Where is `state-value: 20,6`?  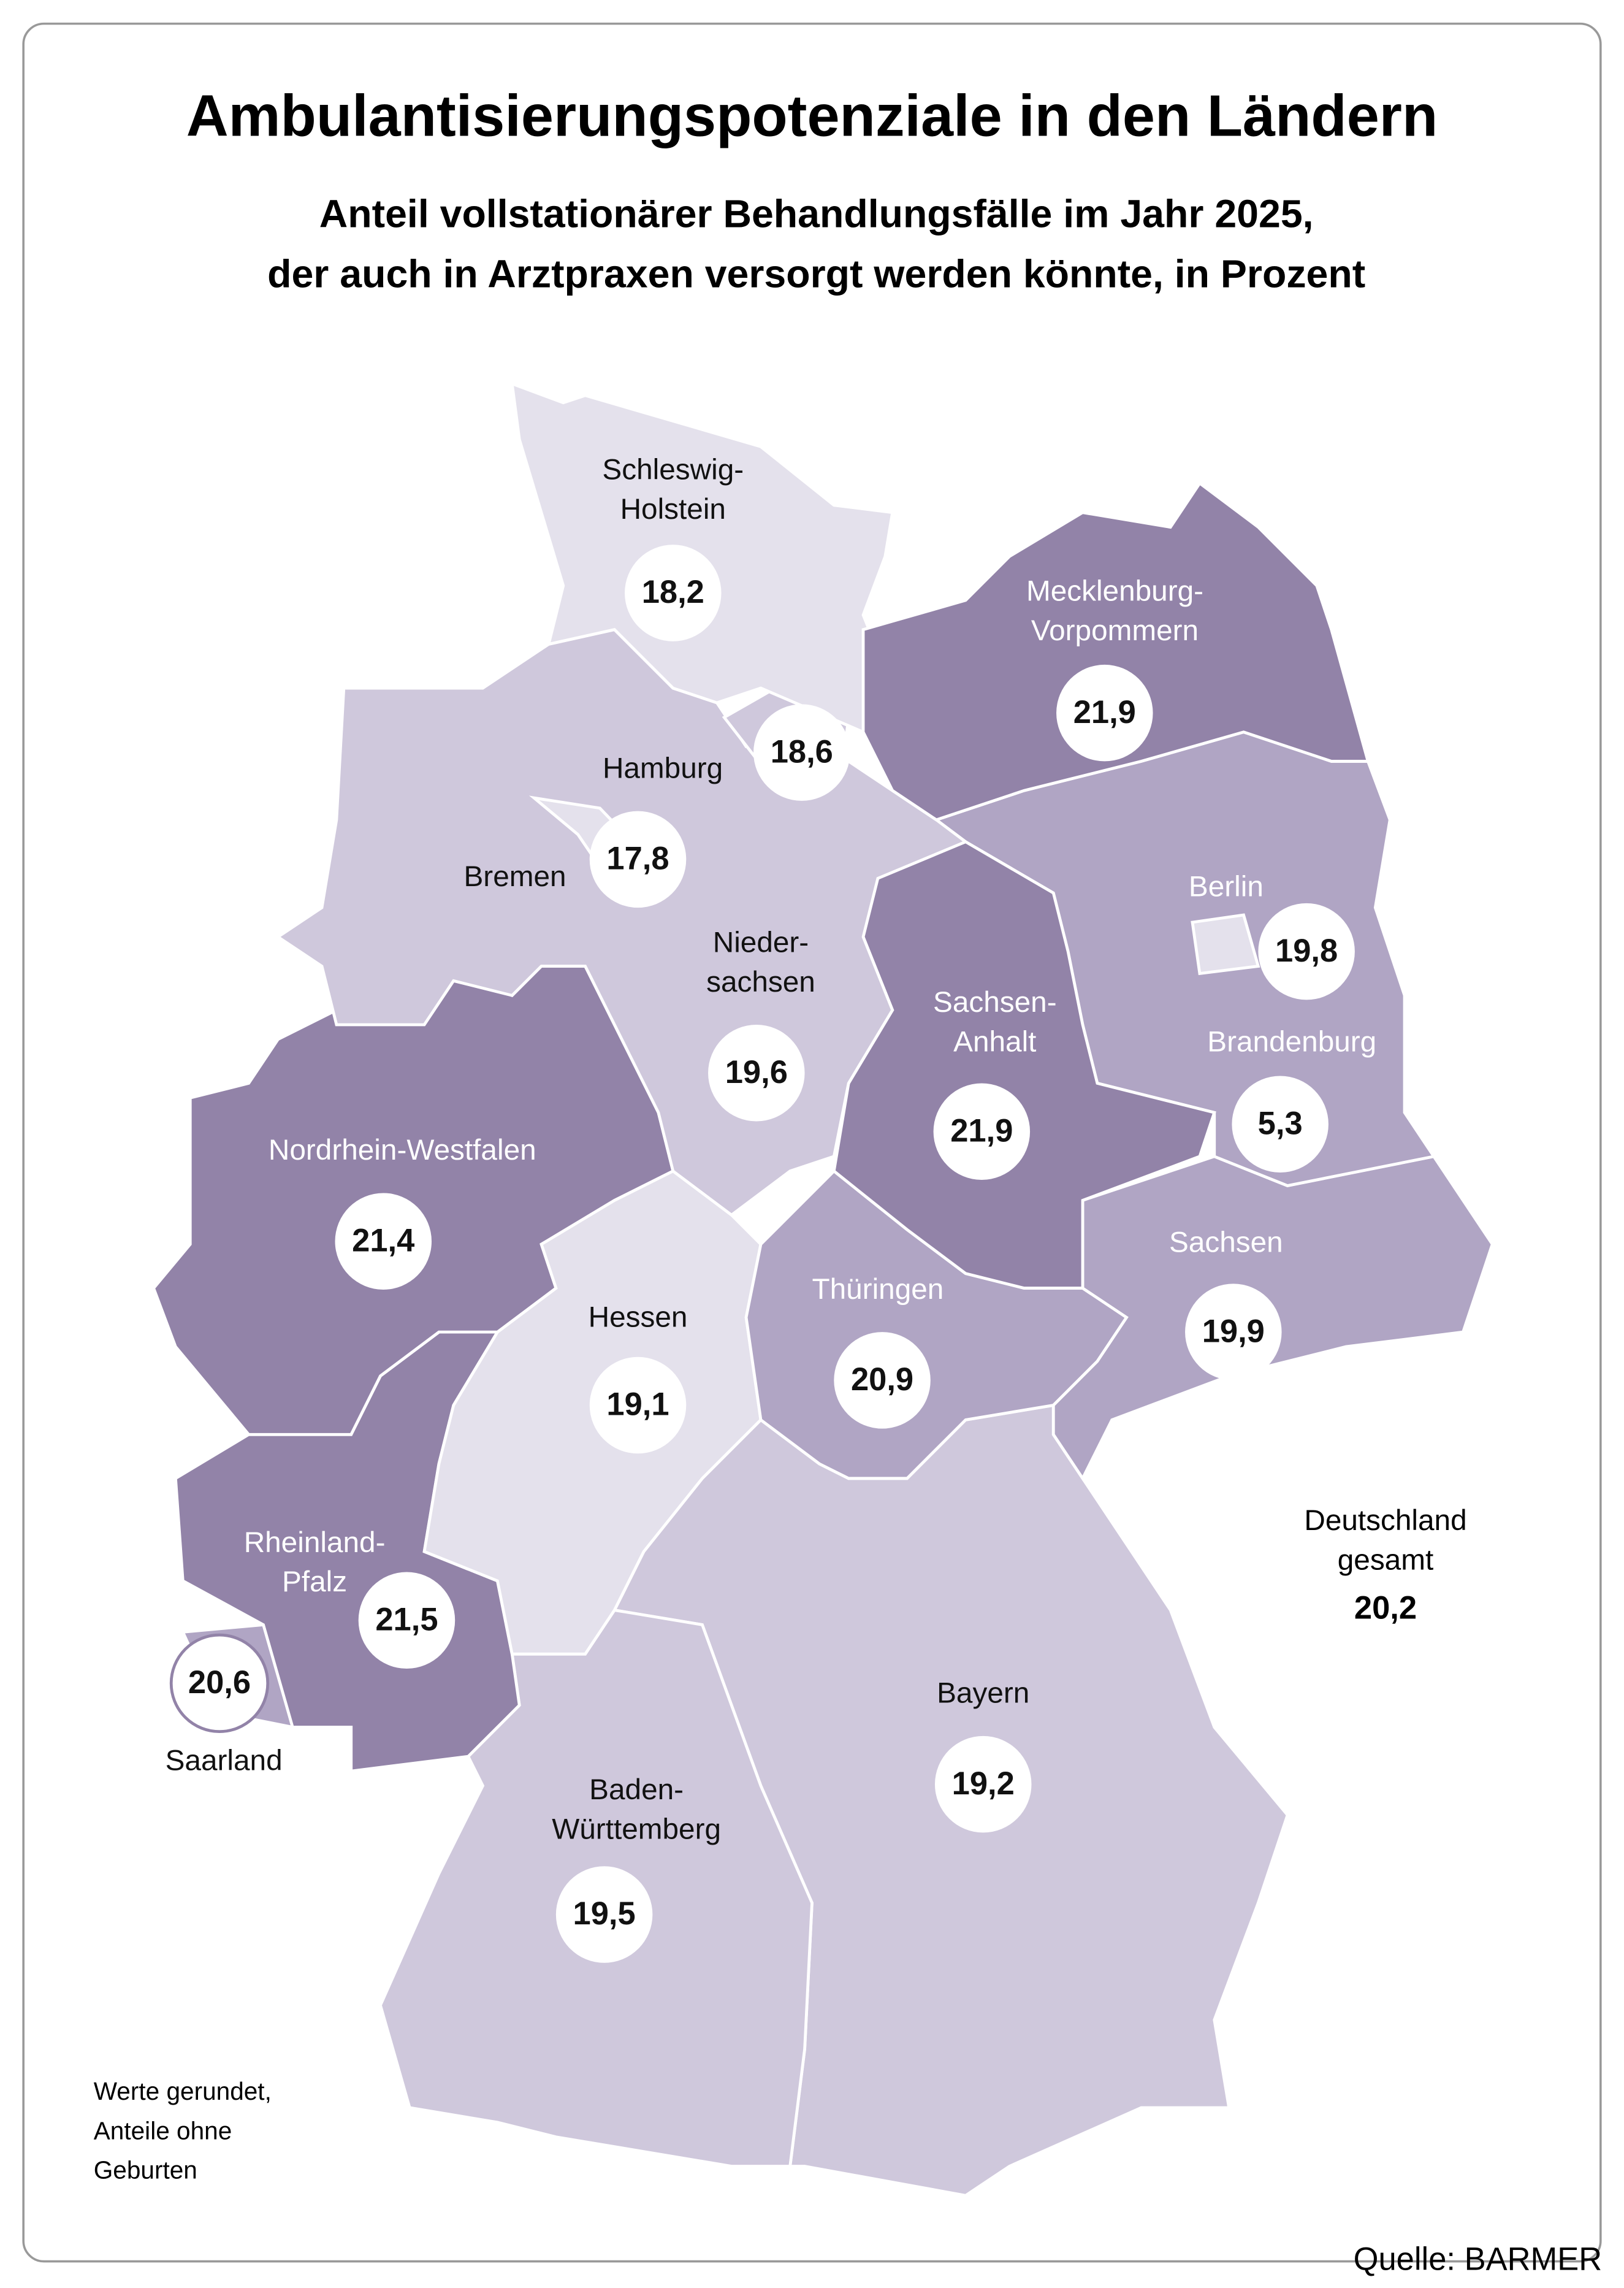
state-value: 20,6 is located at coordinates (219, 1682).